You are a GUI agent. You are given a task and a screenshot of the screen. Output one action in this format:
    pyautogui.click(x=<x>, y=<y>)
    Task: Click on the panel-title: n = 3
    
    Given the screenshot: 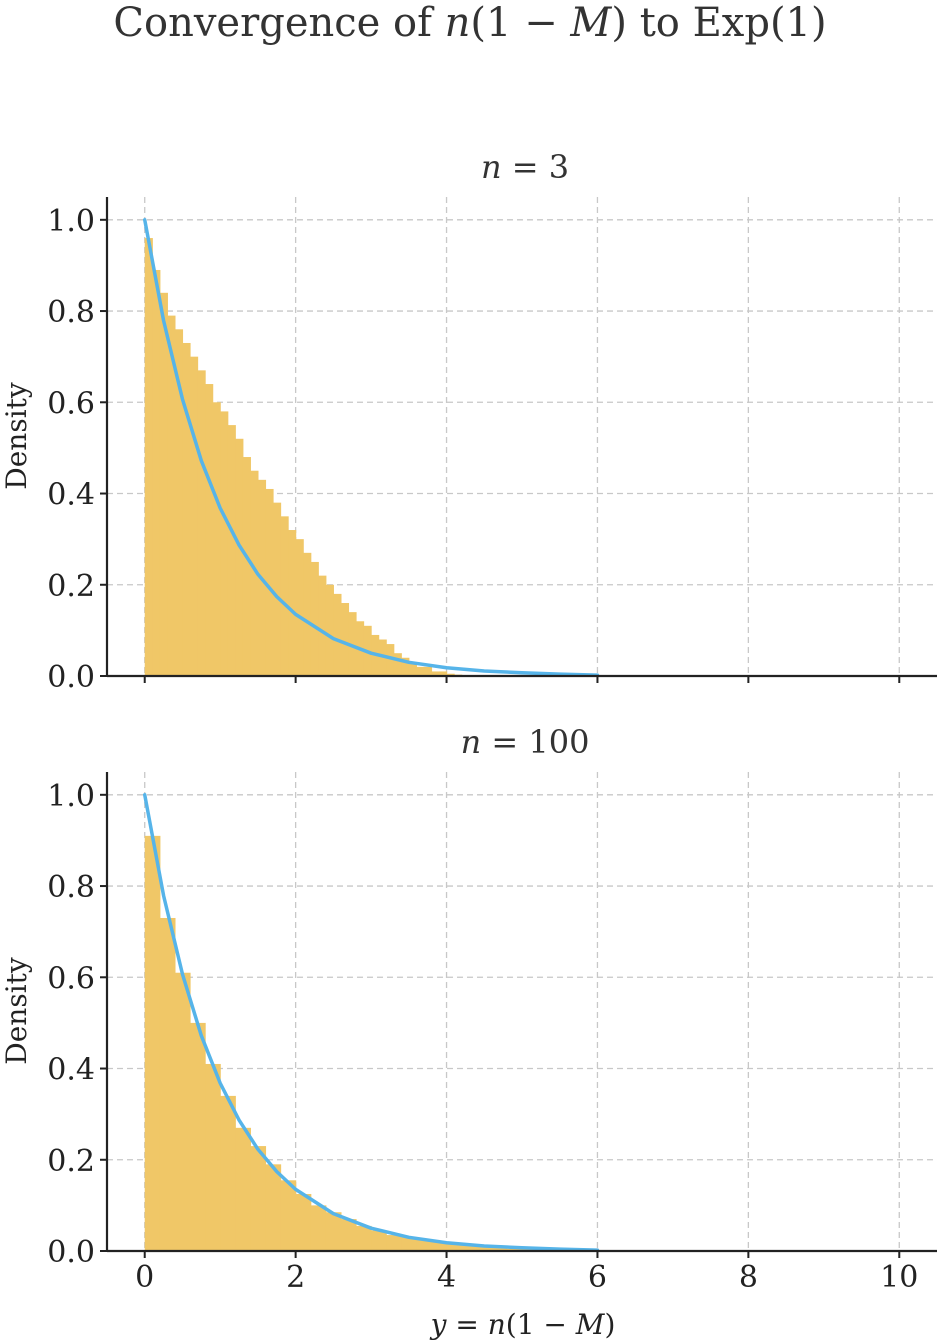 What is the action you would take?
    pyautogui.click(x=525, y=167)
    